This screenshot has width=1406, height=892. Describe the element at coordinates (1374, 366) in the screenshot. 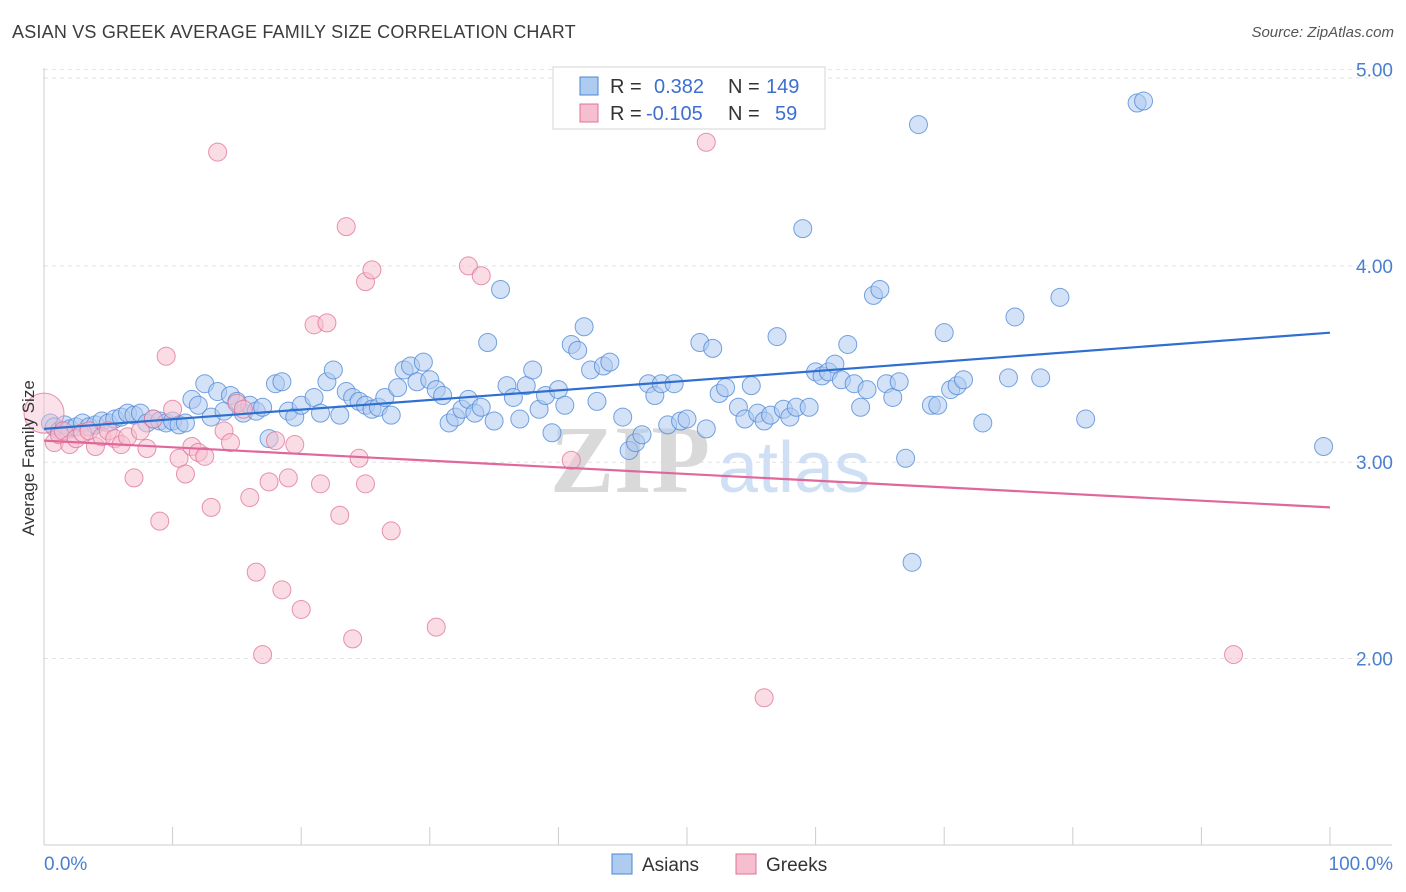

I see `y-tick-labels: 2.00 3.00 4.00 5.00` at that location.